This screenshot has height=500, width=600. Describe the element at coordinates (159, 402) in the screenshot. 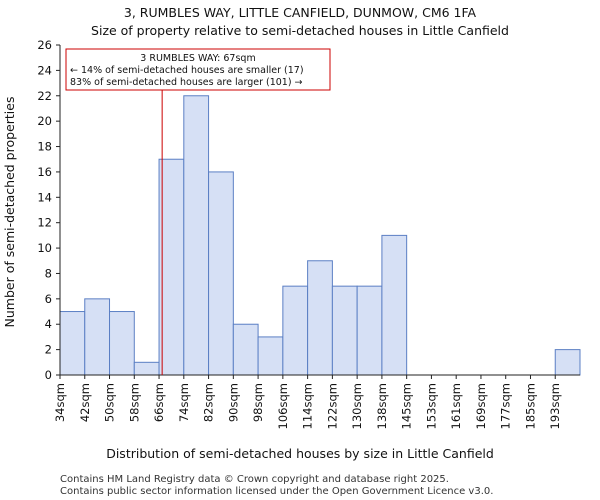

I see `x-tick-label: 66sqm` at that location.